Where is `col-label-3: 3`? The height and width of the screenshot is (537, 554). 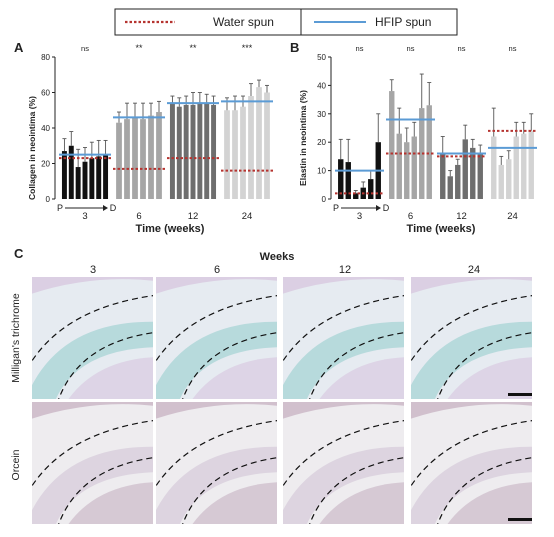
col-label-3: 3 is located at coordinates (93, 270).